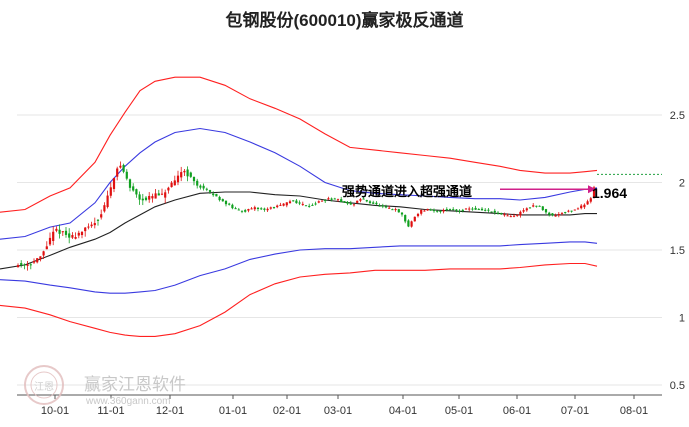 The height and width of the screenshot is (427, 689). I want to click on watermark-logo-inner-circle, so click(44, 385).